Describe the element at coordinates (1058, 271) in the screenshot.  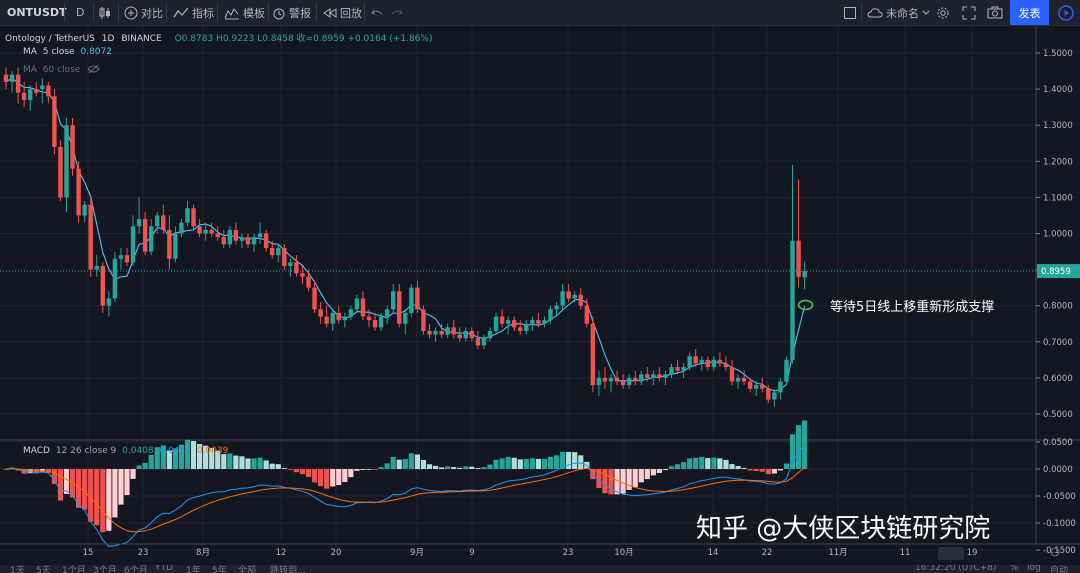
I see `last-price-tag` at that location.